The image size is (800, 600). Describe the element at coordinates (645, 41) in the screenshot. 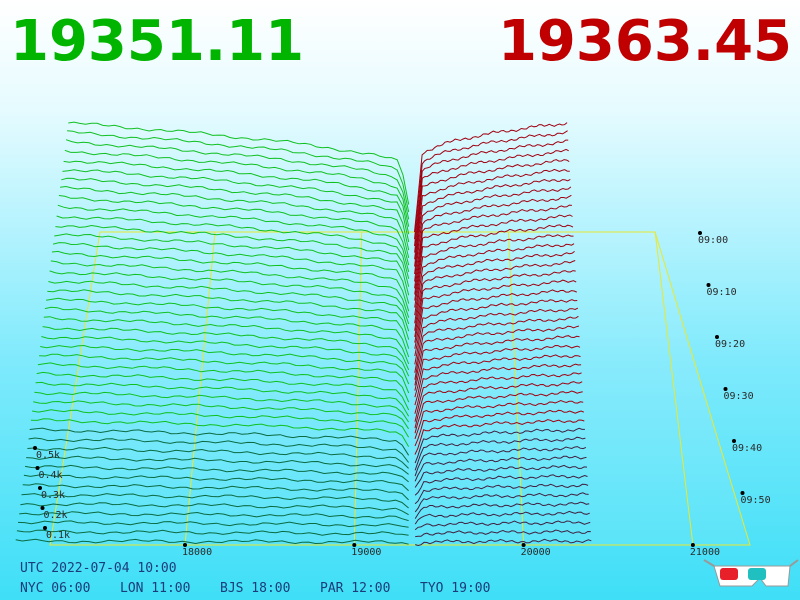

I see `ask-price: 19363.45` at that location.